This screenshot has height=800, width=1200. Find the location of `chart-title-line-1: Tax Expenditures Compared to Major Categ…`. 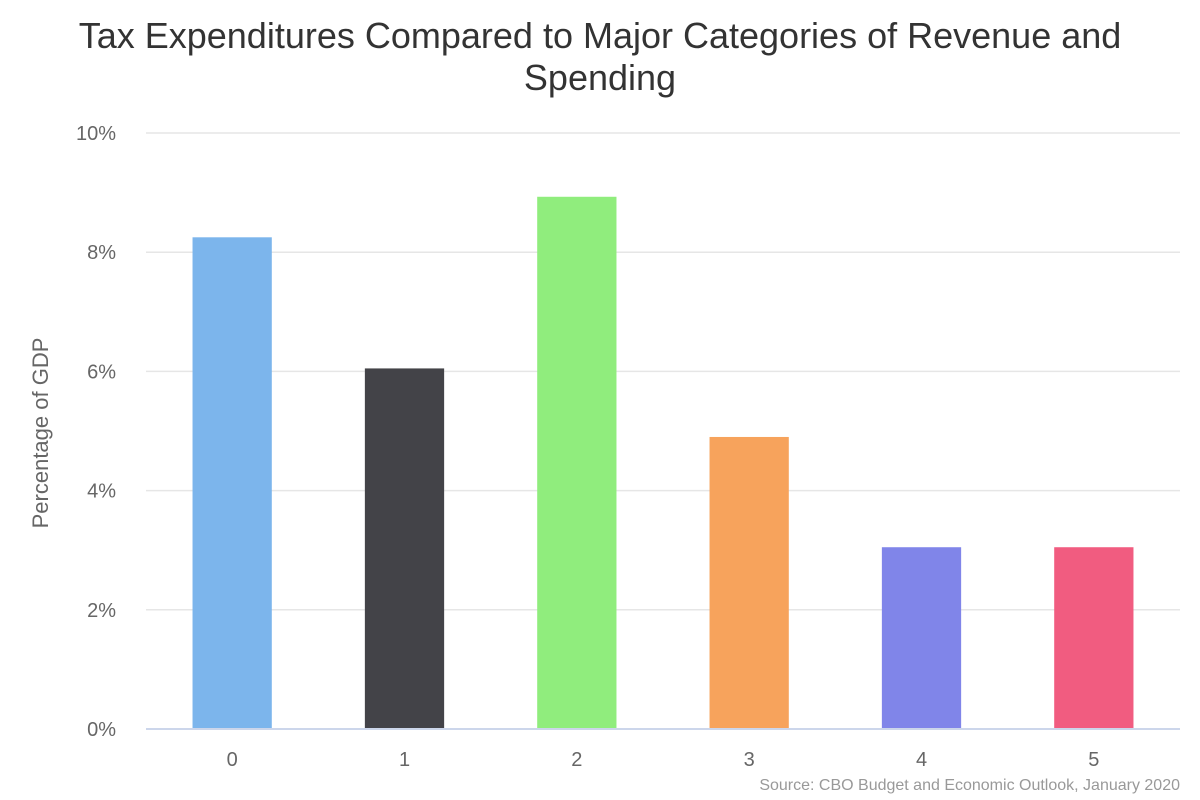

chart-title-line-1: Tax Expenditures Compared to Major Categ… is located at coordinates (600, 35).